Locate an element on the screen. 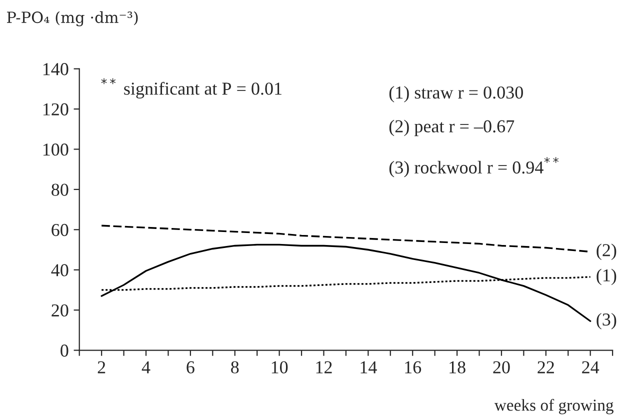 This screenshot has height=417, width=620. x-tick-label: 6 is located at coordinates (190, 367).